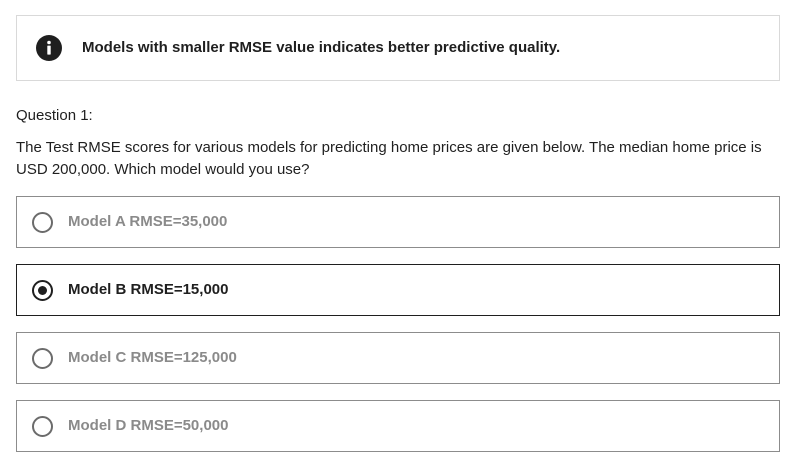  What do you see at coordinates (398, 222) in the screenshot?
I see `option-model-a: Model A RMSE=35,000` at bounding box center [398, 222].